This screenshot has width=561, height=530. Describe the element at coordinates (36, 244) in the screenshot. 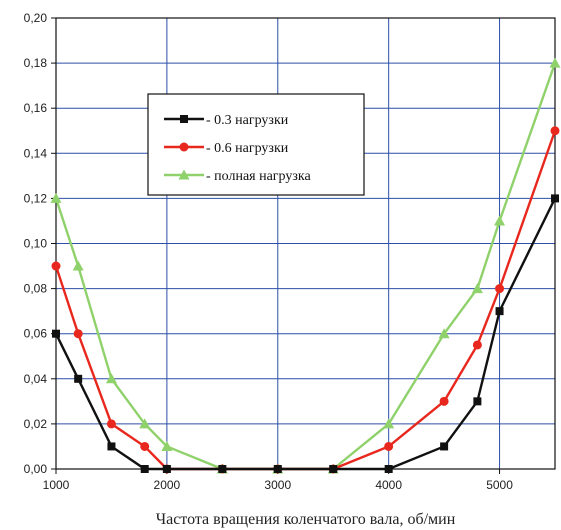

I see `y-tick-label: 0,10` at that location.